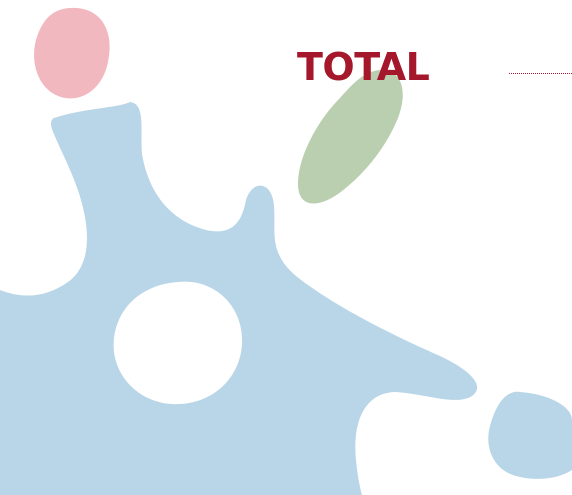 The height and width of the screenshot is (495, 572). I want to click on pink-blob, so click(72, 53).